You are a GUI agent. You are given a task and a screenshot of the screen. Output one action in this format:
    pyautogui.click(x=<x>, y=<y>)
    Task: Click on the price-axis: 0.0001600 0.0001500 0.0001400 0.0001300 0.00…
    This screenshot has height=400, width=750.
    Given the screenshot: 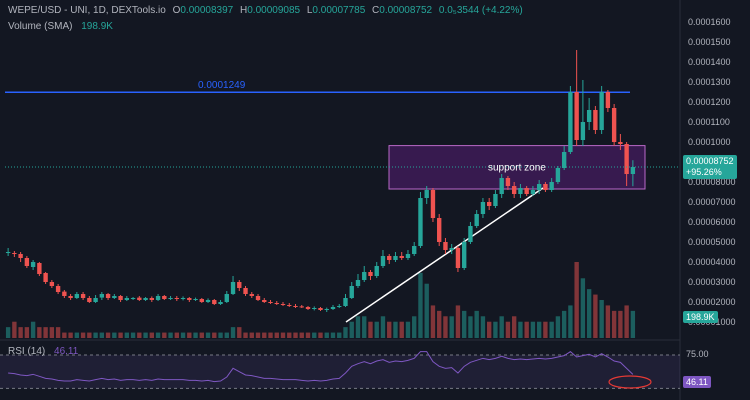 What is the action you would take?
    pyautogui.click(x=712, y=172)
    